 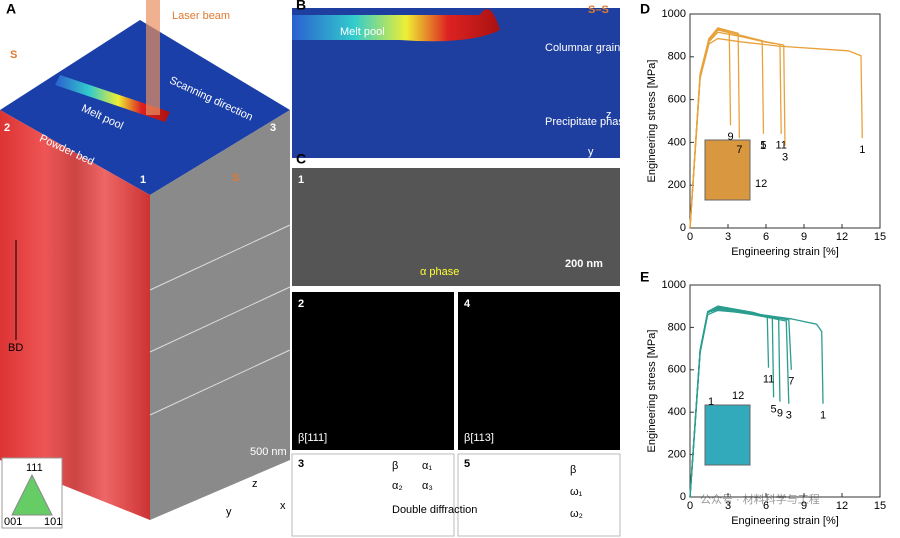 I want to click on label: 111, so click(x=34, y=468).